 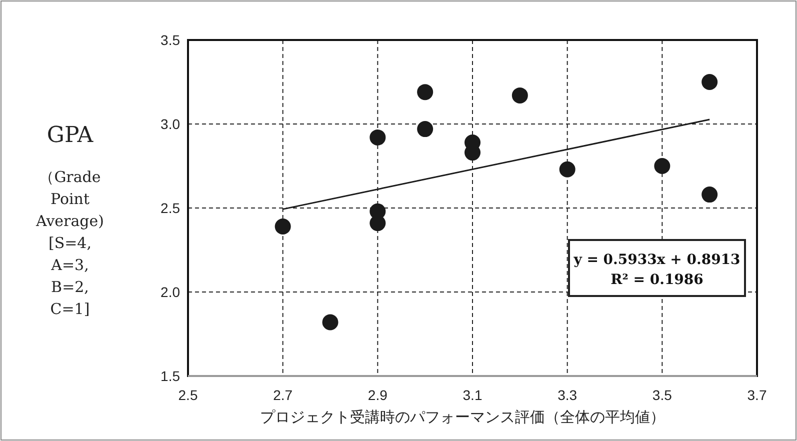 What do you see at coordinates (170, 208) in the screenshot?
I see `y-tick-label: 2.5` at bounding box center [170, 208].